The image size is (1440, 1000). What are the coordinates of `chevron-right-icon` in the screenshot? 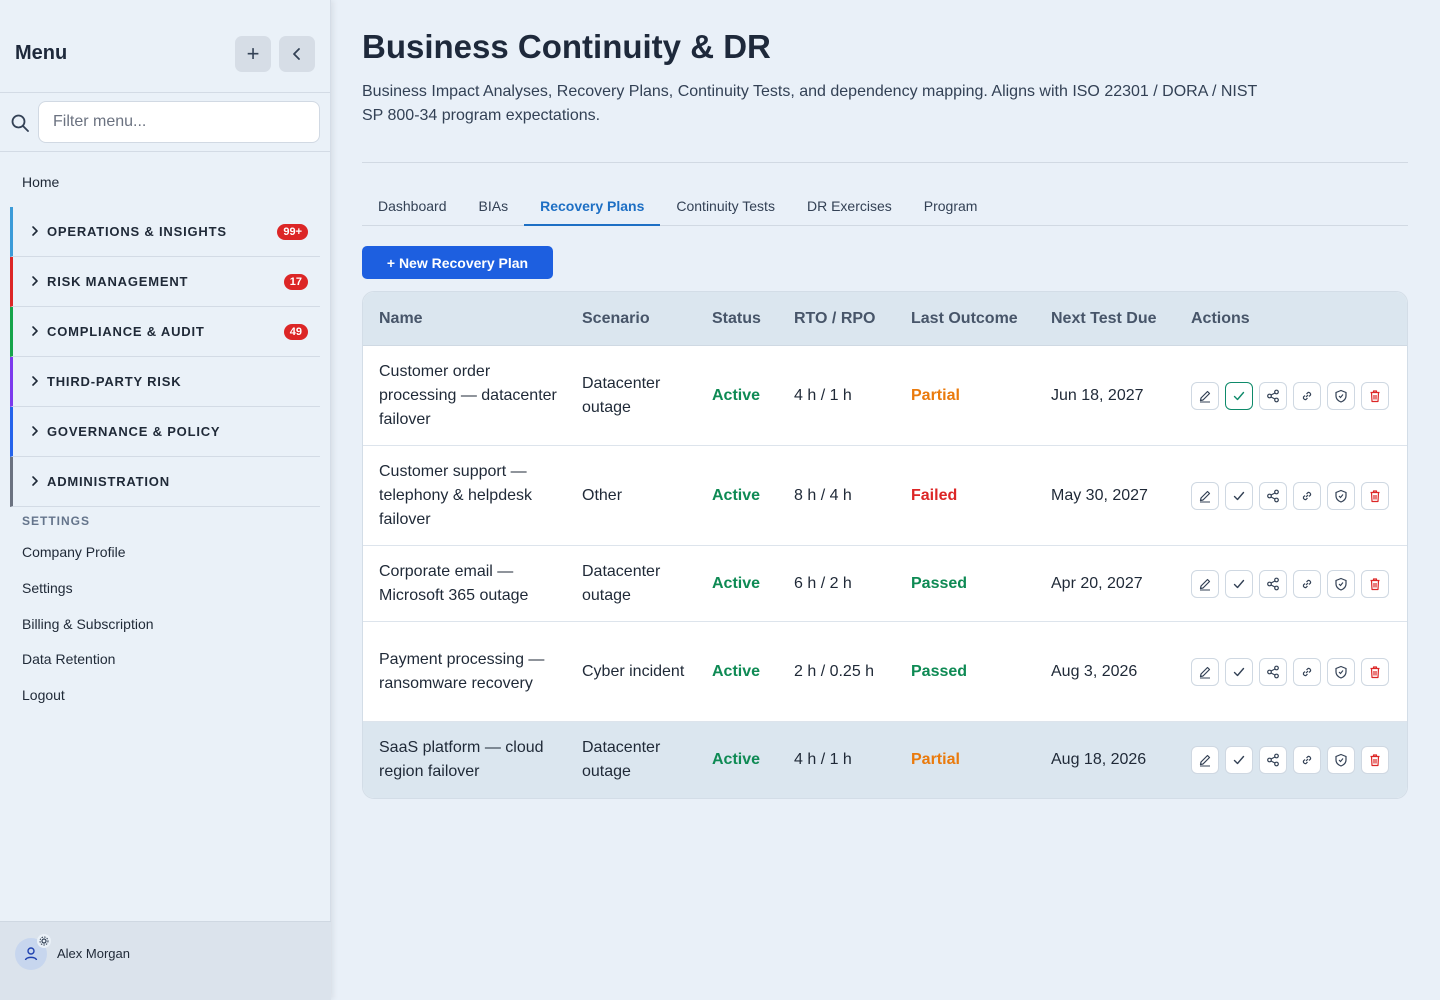 It's located at (35, 431).